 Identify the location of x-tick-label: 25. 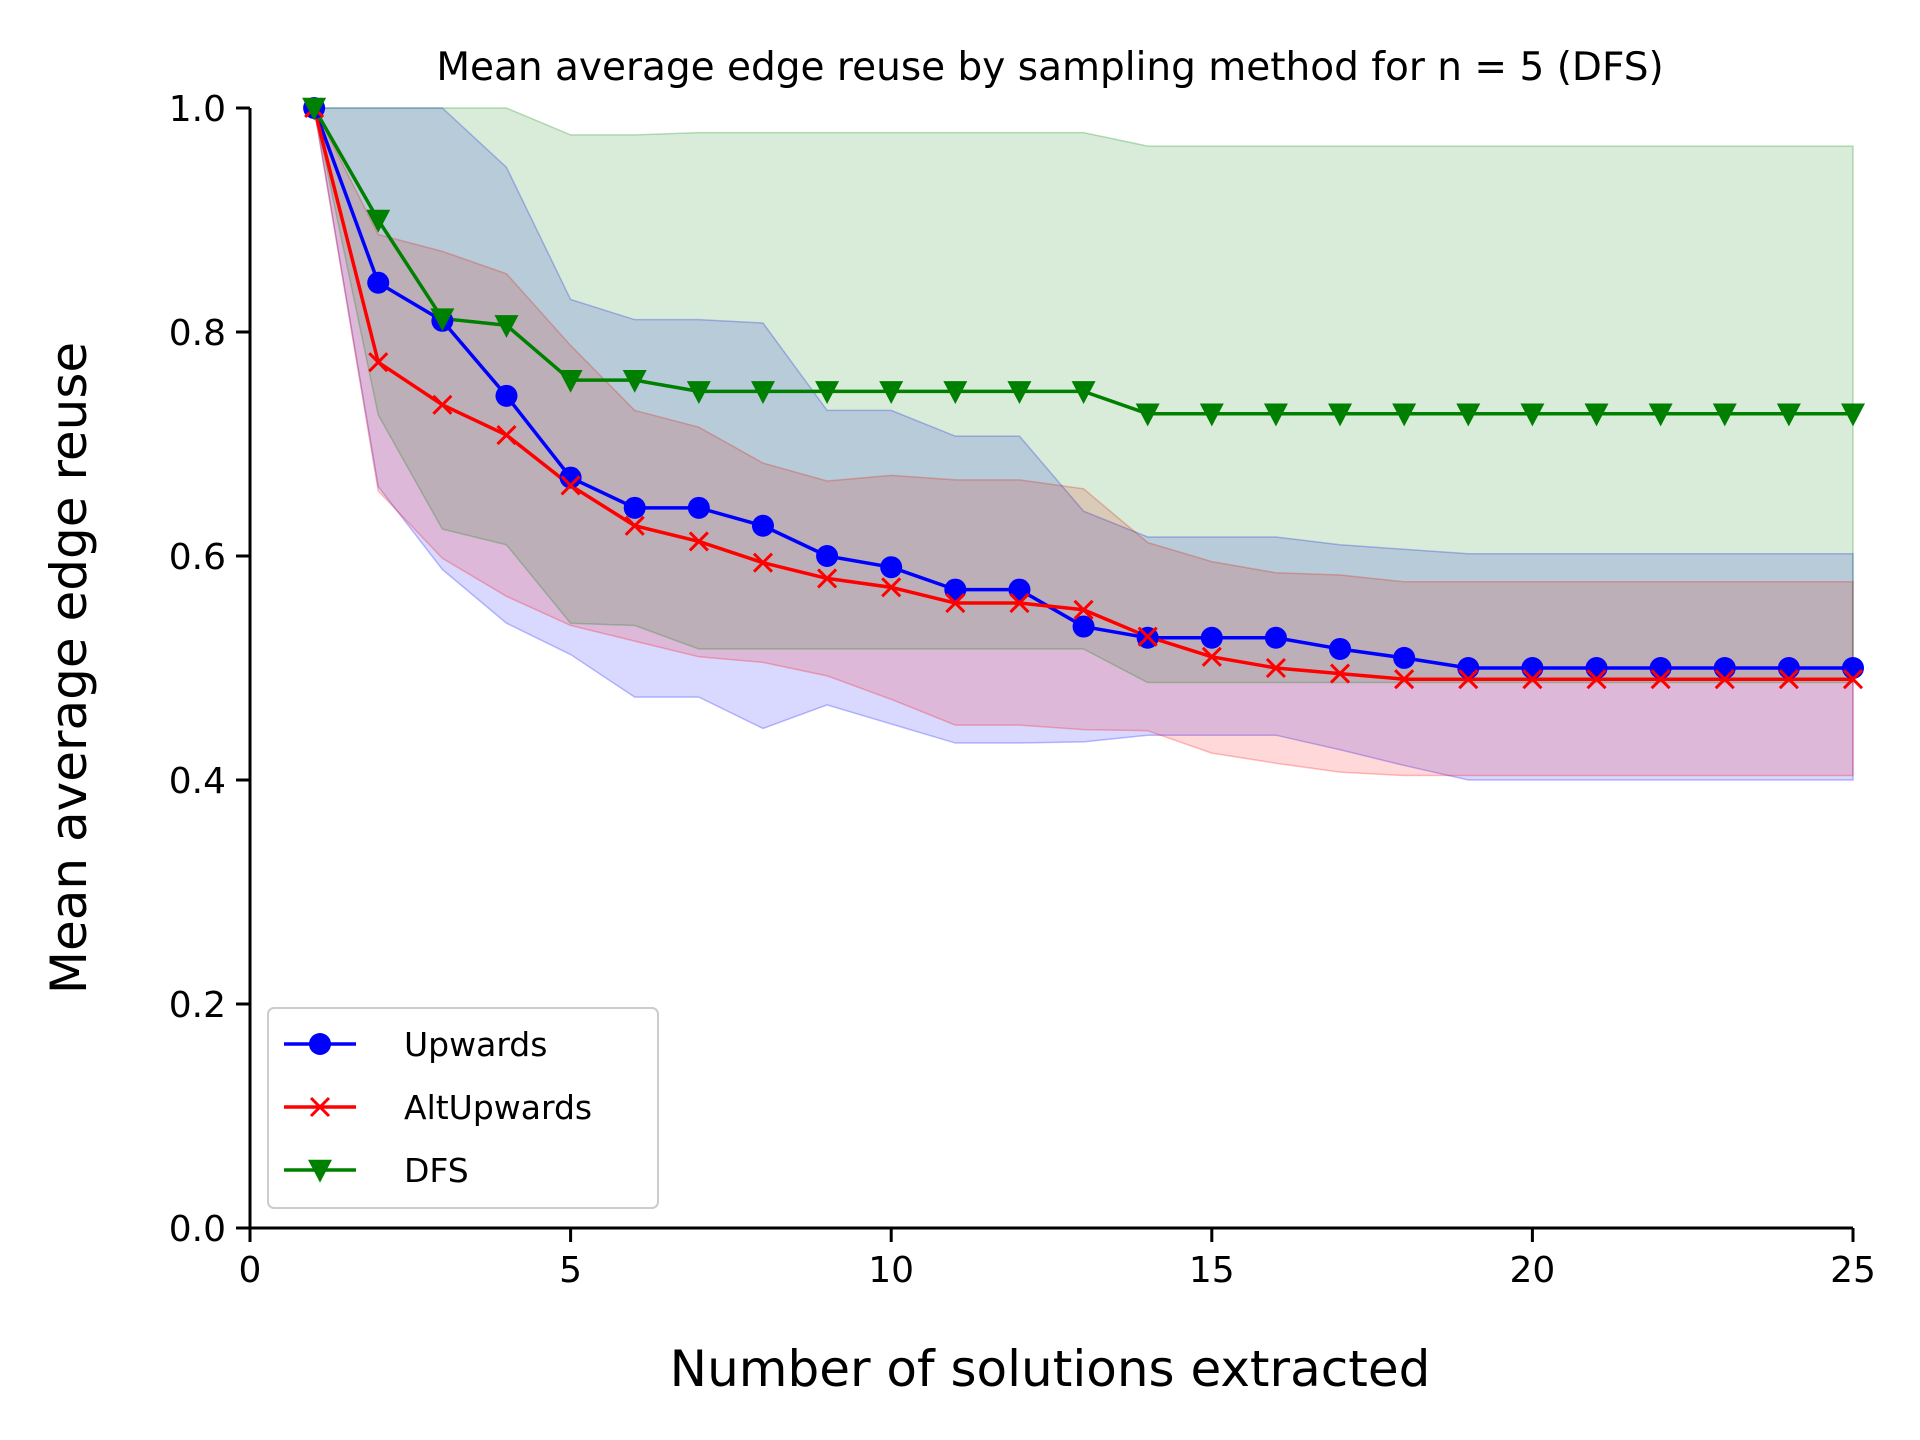
(1853, 1270).